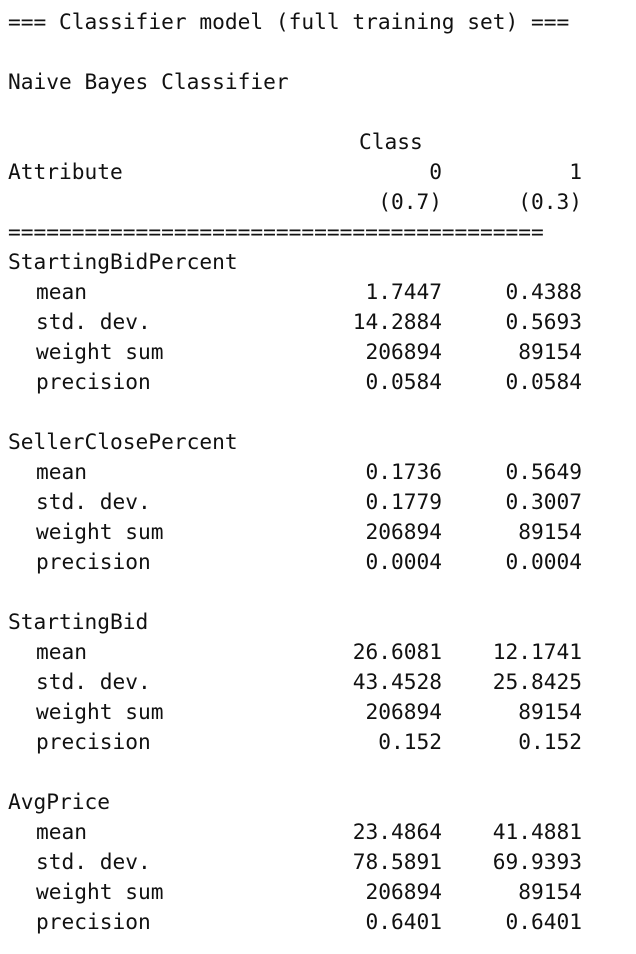 The width and height of the screenshot is (636, 954). What do you see at coordinates (403, 921) in the screenshot?
I see `stat-value-class-0: 0.6401` at bounding box center [403, 921].